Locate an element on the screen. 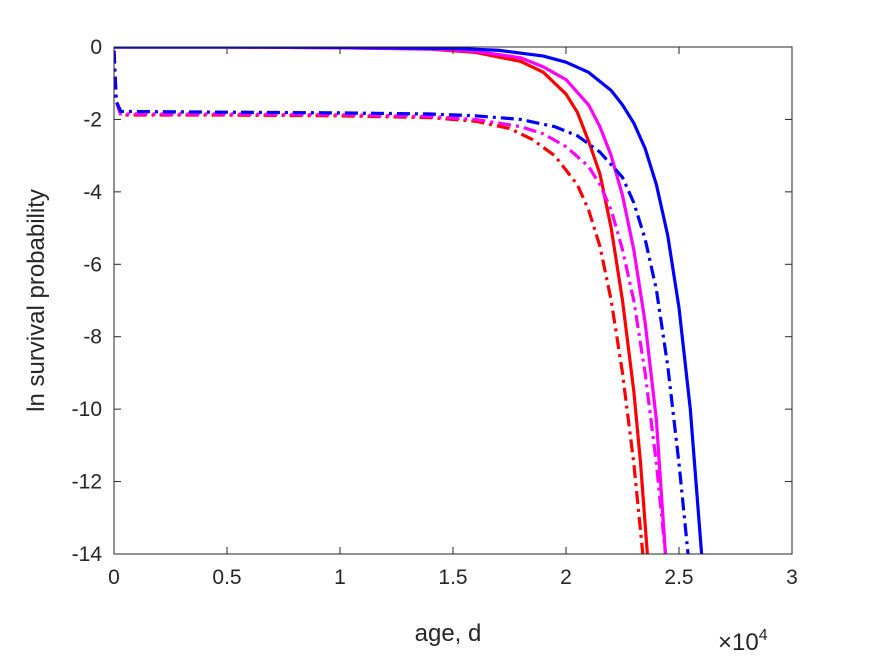 The height and width of the screenshot is (656, 875). x-tick-label: 2 is located at coordinates (566, 577).